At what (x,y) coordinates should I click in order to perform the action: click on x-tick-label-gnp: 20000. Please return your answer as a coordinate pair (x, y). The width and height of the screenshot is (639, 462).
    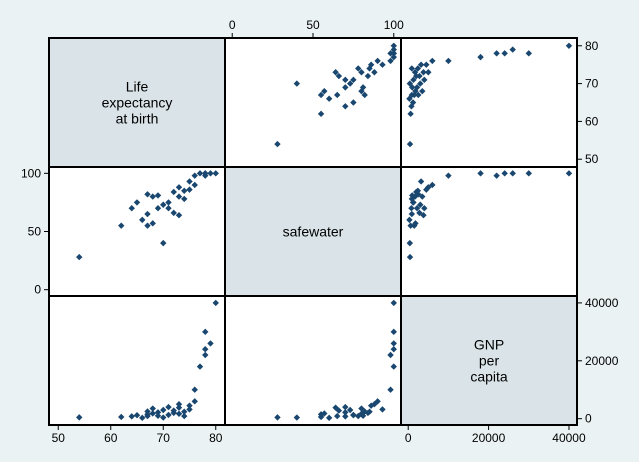
    Looking at the image, I should click on (489, 438).